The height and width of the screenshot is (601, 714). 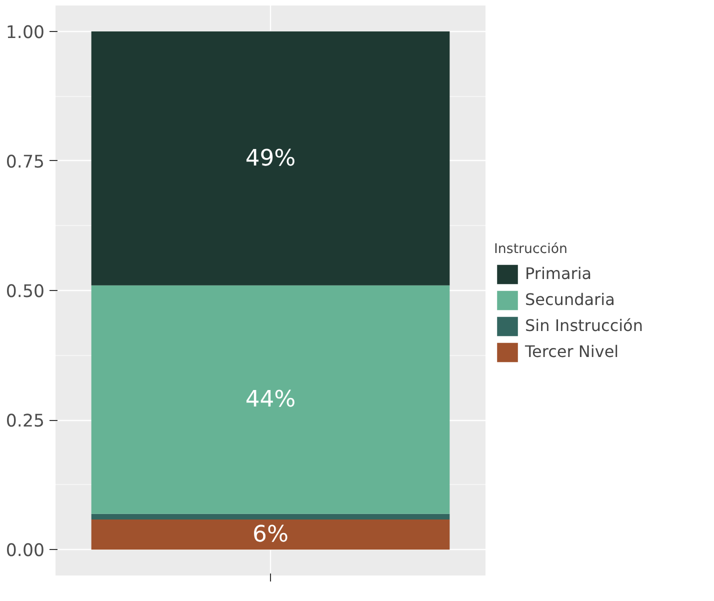 I want to click on legend-label: Tercer Nivel, so click(x=572, y=351).